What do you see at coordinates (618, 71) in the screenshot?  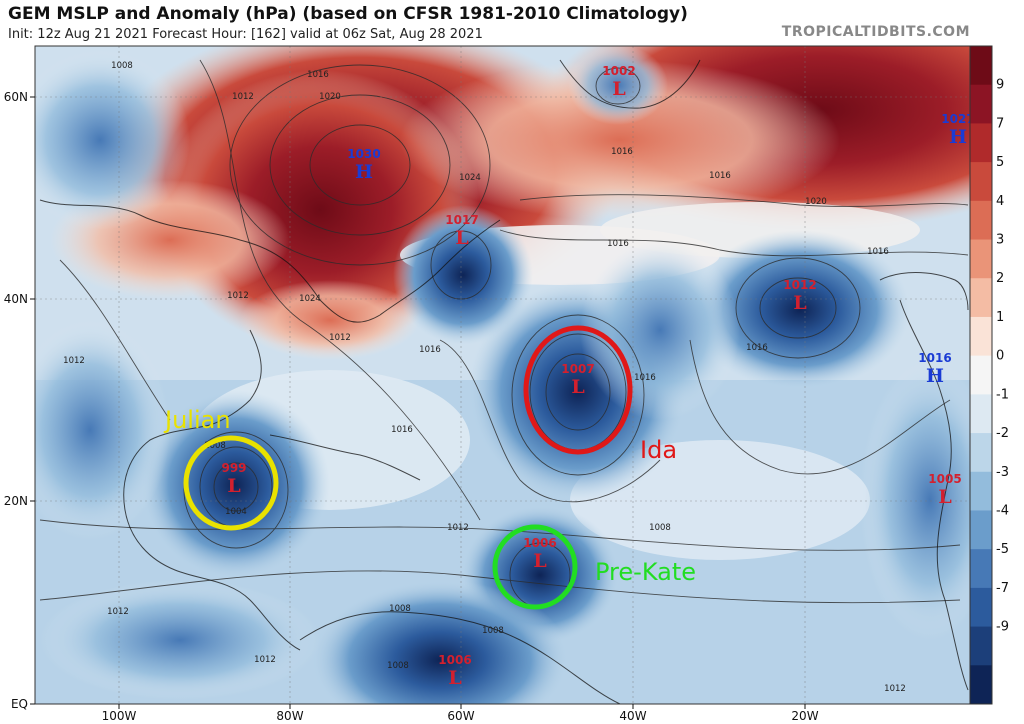 I see `center-pressure-value: 1002` at bounding box center [618, 71].